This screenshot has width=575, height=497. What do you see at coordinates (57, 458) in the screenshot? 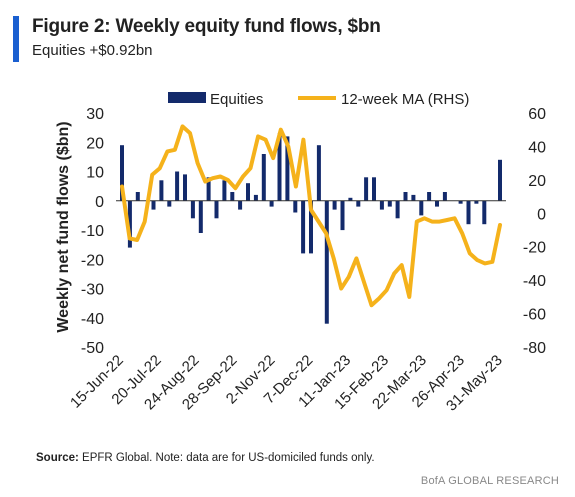
I see `source-label: Source:` at bounding box center [57, 458].